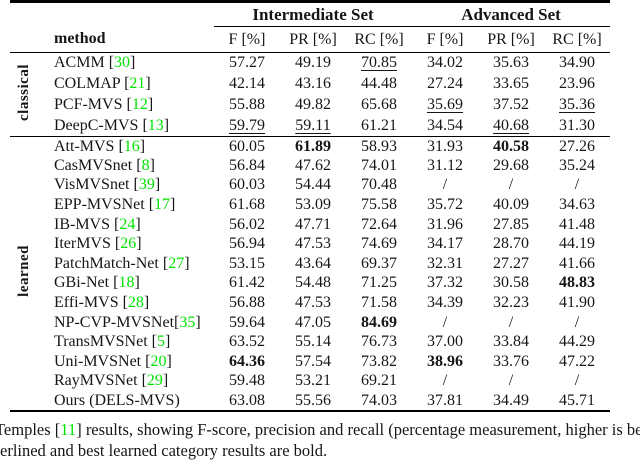  What do you see at coordinates (511, 185) in the screenshot?
I see `value-text: /` at bounding box center [511, 185].